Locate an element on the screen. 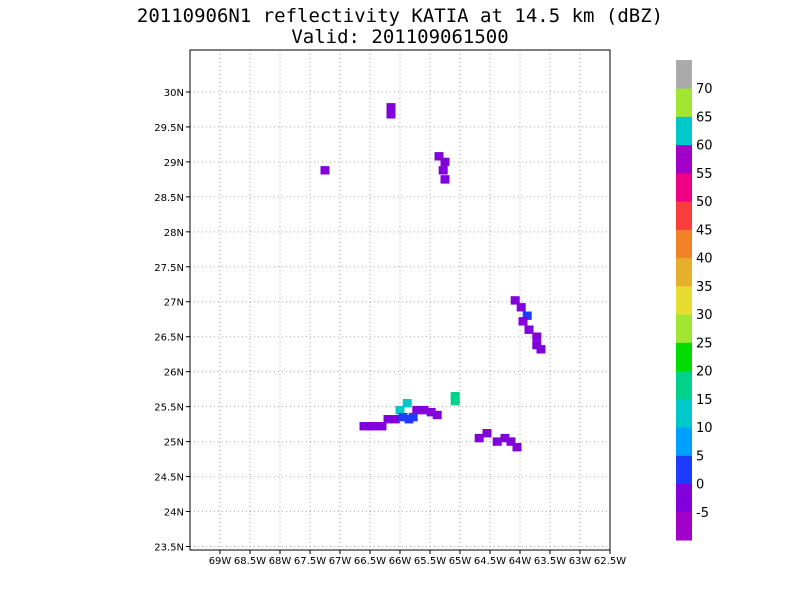  x-tick-label: 65.5W is located at coordinates (430, 561).